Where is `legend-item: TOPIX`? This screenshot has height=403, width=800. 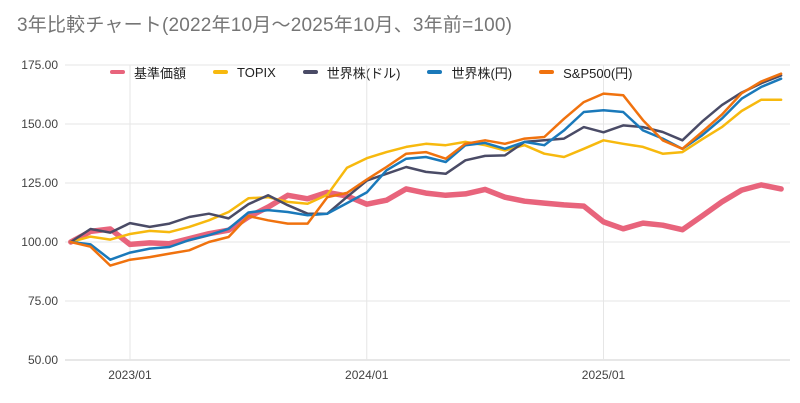
legend-item: TOPIX is located at coordinates (244, 72).